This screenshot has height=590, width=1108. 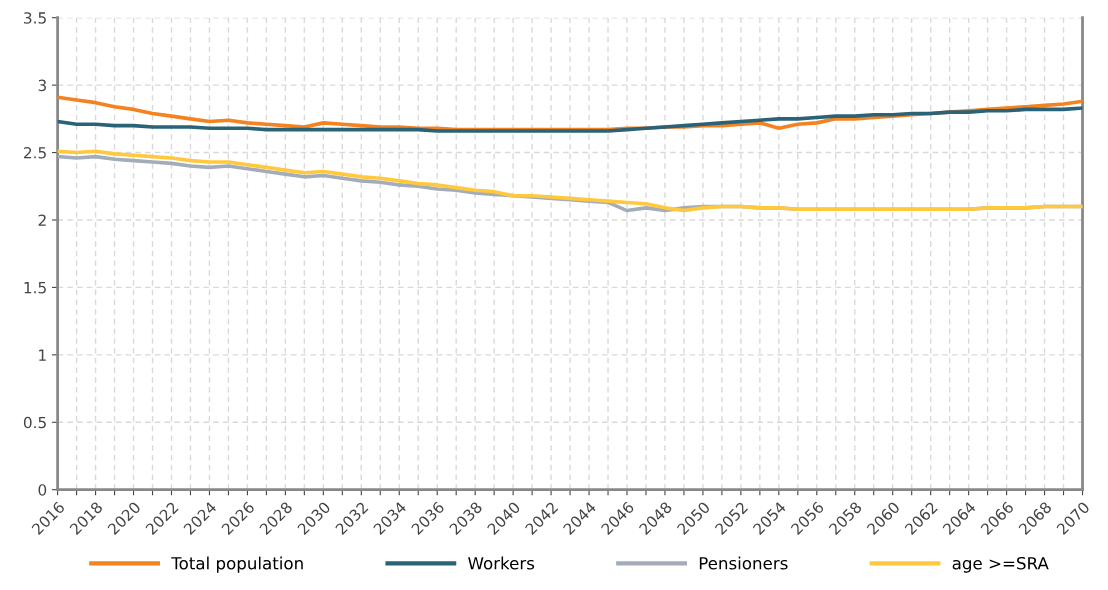 I want to click on y-tick-label: 0.5, so click(x=34, y=422).